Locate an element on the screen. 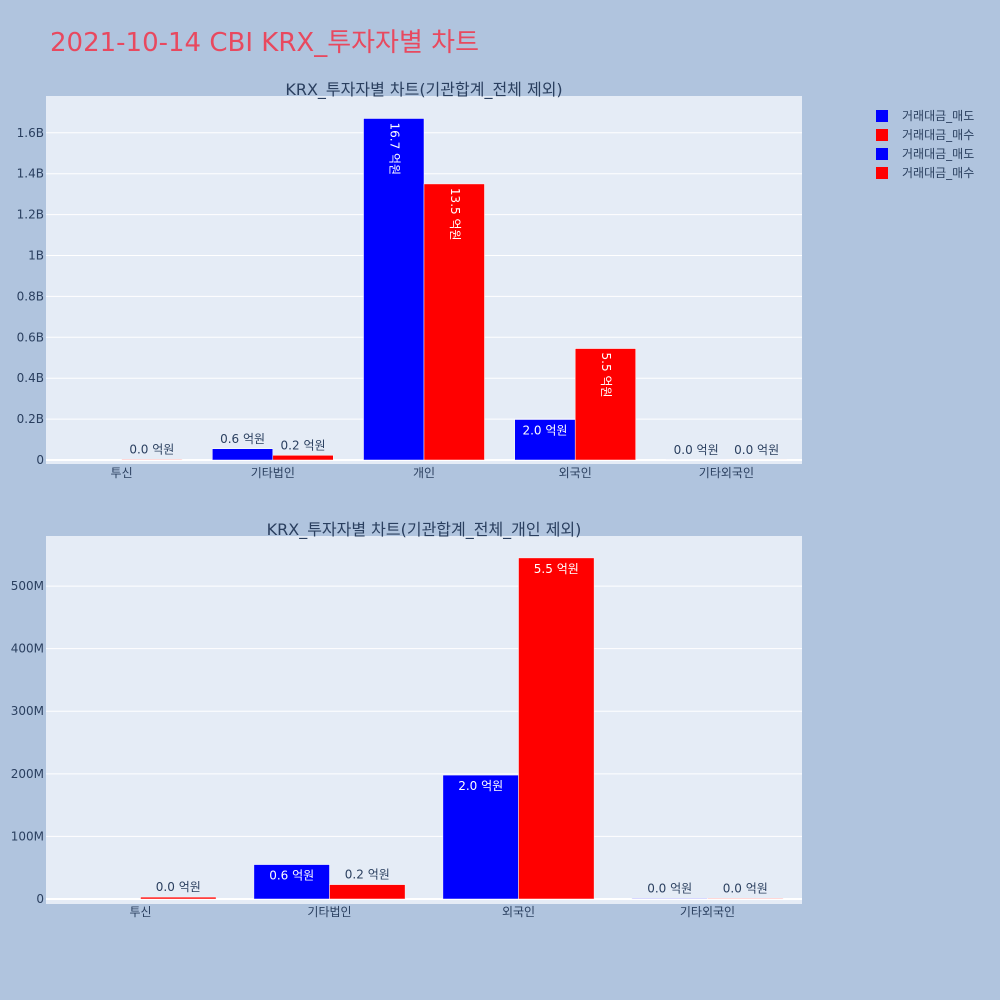  x-tick-label: 개인 is located at coordinates (424, 473).